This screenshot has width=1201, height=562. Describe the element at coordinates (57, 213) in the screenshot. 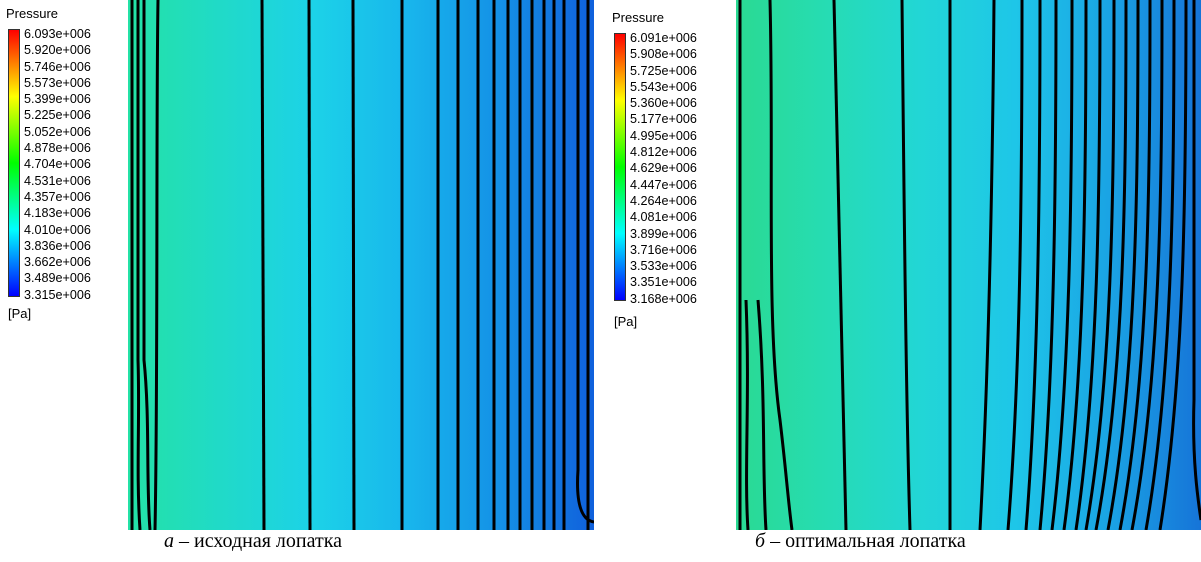

I see `legend-value: 4.183e+006` at that location.